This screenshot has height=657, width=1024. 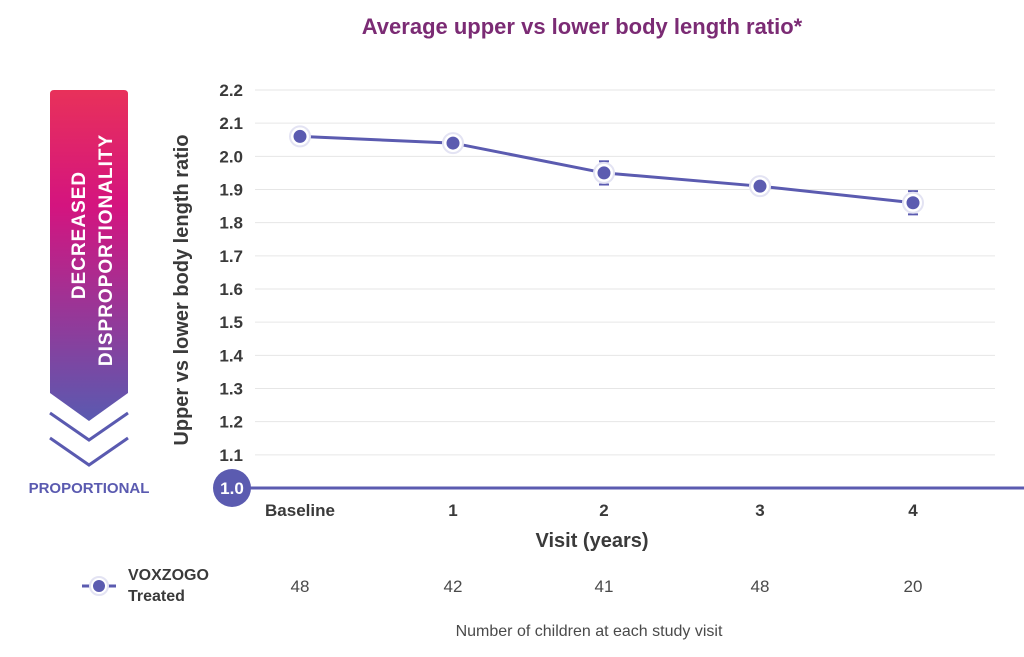 What do you see at coordinates (231, 190) in the screenshot?
I see `y-tick-label: 1.9` at bounding box center [231, 190].